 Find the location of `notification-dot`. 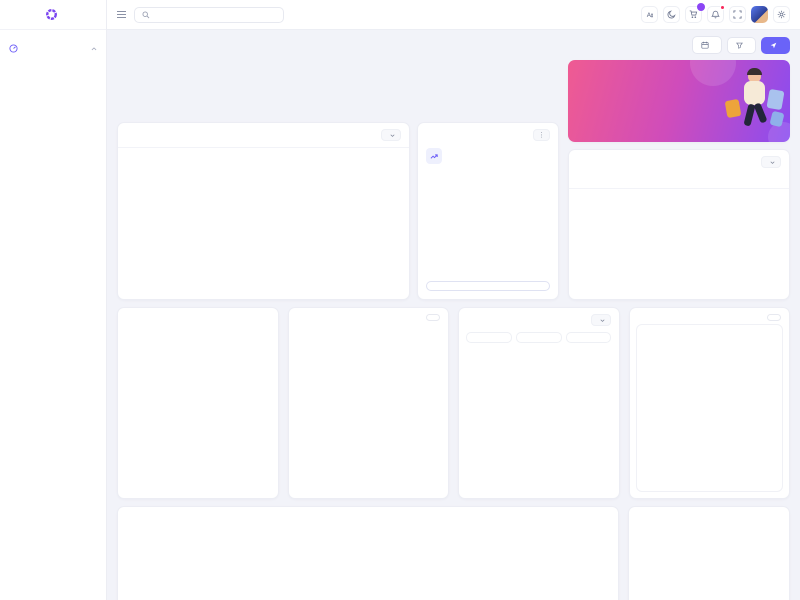

notification-dot is located at coordinates (722, 7).